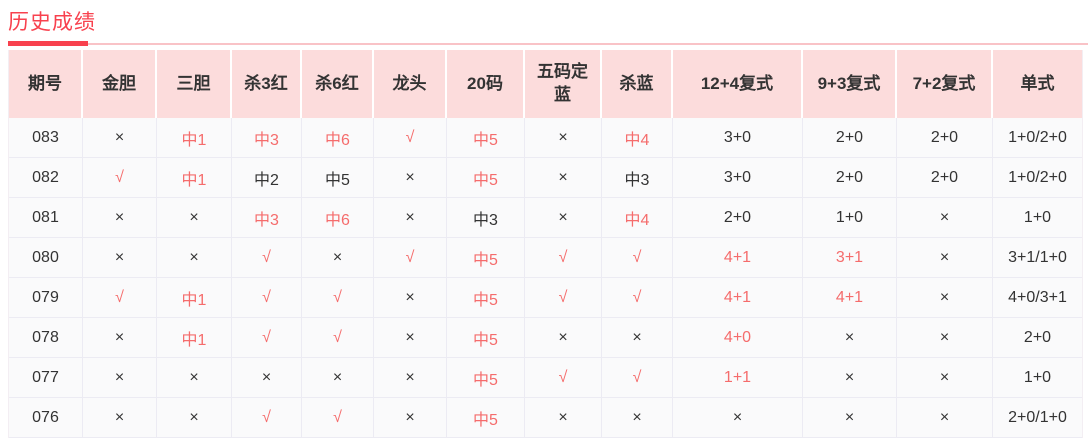 Image resolution: width=1088 pixels, height=438 pixels. Describe the element at coordinates (410, 84) in the screenshot. I see `column-header-longtou: 龙头` at that location.